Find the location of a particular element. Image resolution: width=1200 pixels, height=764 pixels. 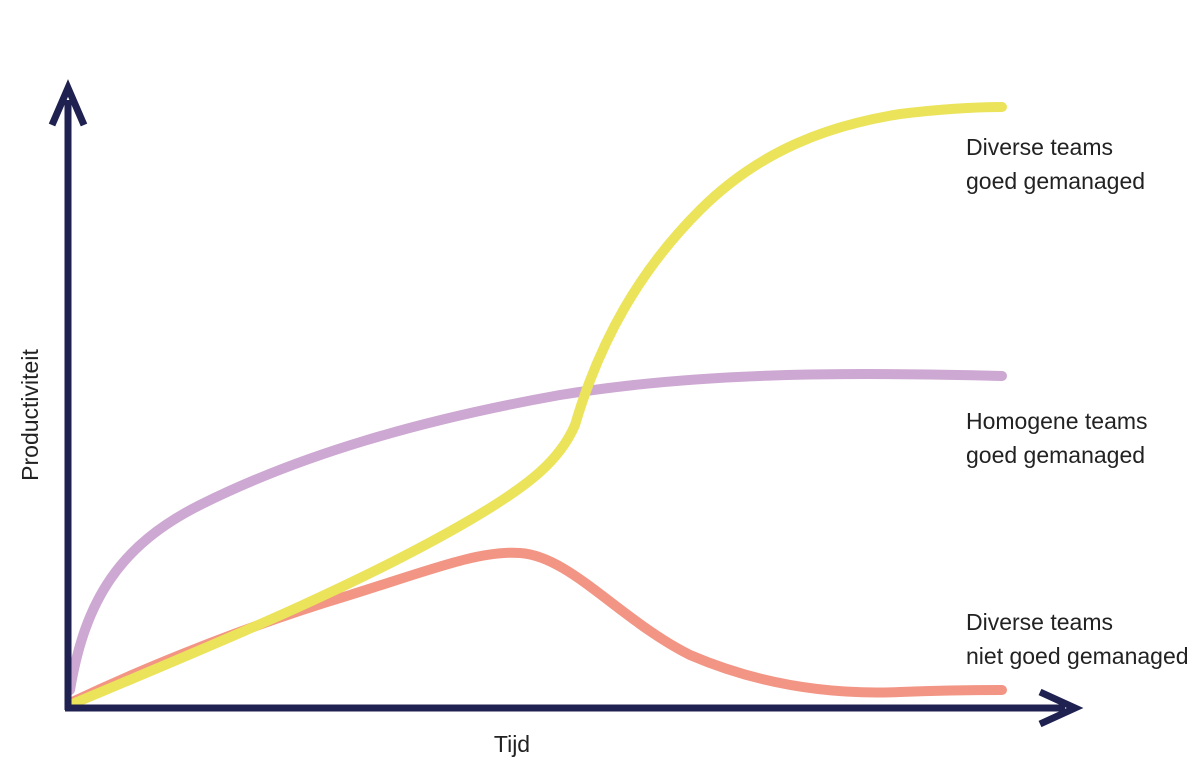

y-axis-label: Productiviteit is located at coordinates (30, 415).